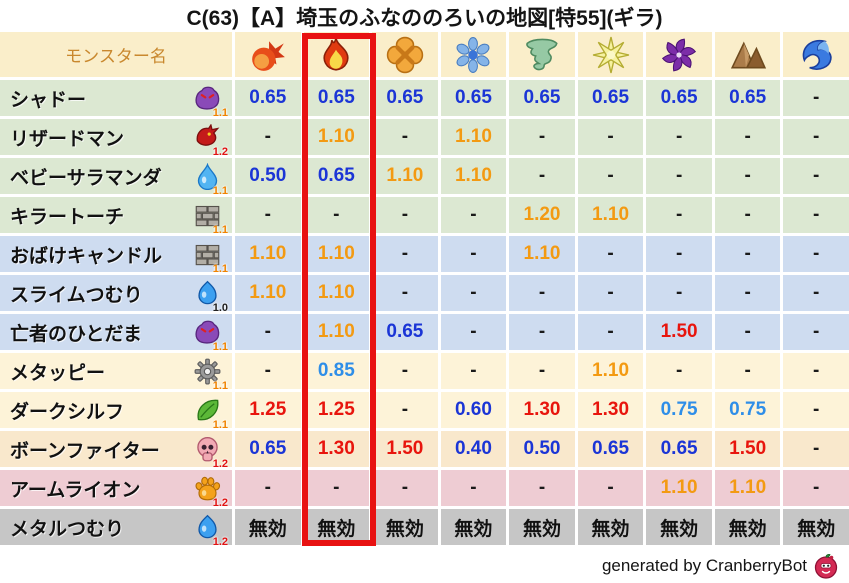  What do you see at coordinates (747, 54) in the screenshot?
I see `header-element-mountain` at bounding box center [747, 54].